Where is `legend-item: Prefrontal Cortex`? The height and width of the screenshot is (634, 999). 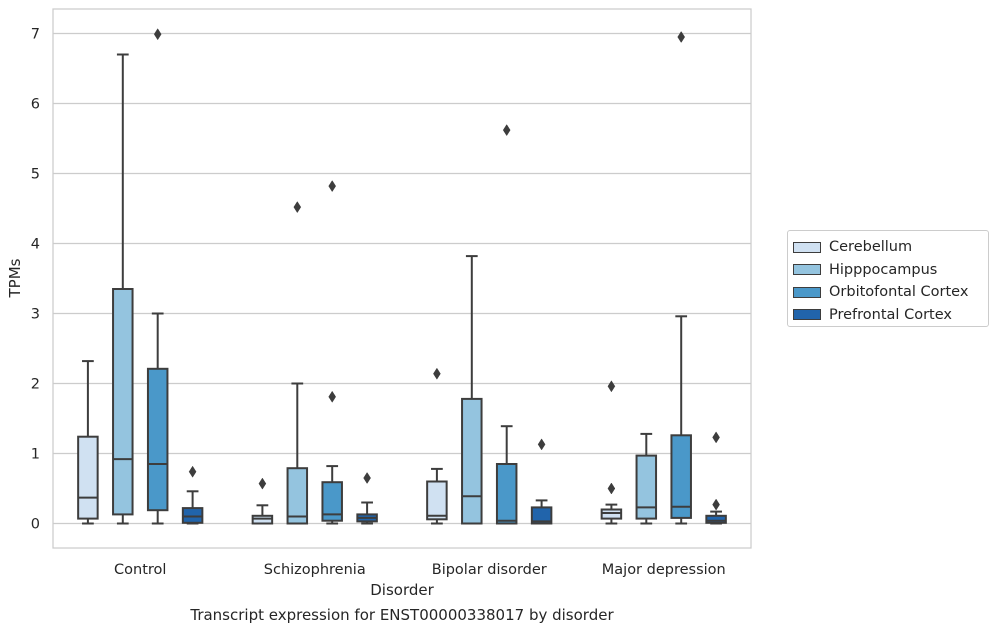 legend-item: Prefrontal Cortex is located at coordinates (890, 315).